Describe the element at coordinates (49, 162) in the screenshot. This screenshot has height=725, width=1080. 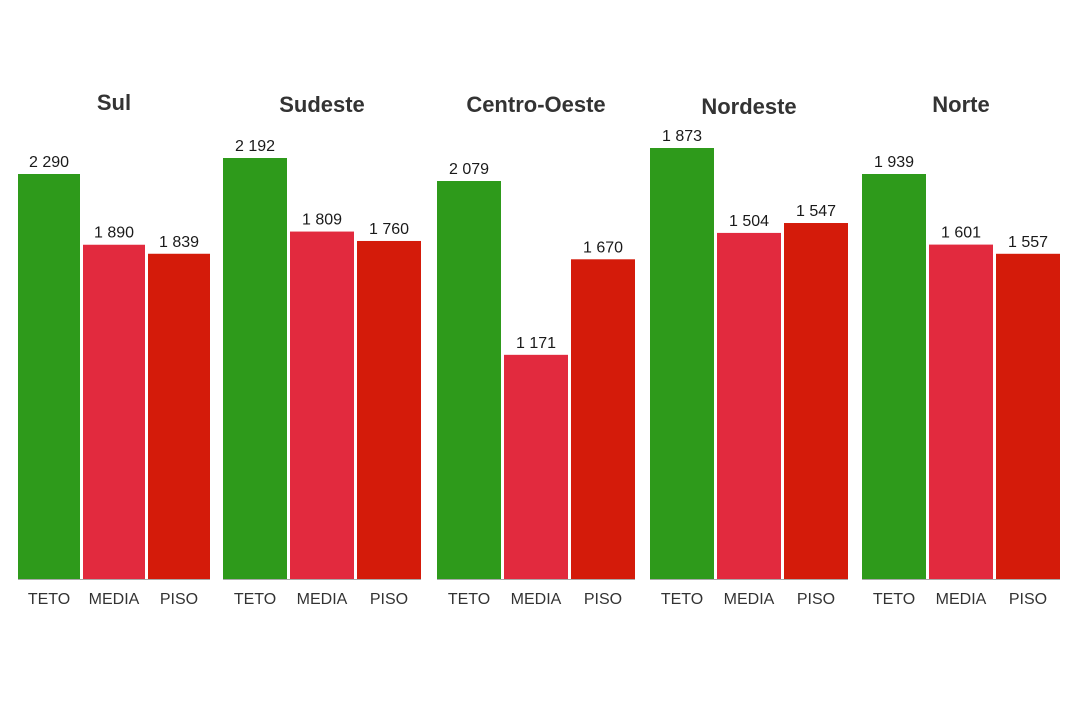
I see `value-label-sul-teto: 2 290` at that location.